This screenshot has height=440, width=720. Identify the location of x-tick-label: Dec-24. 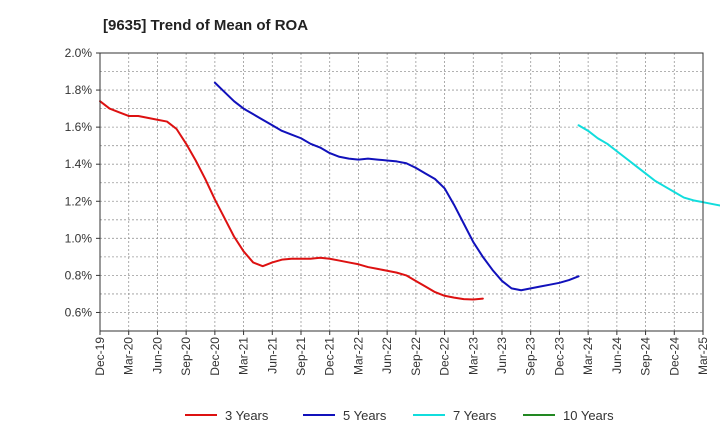
(674, 356).